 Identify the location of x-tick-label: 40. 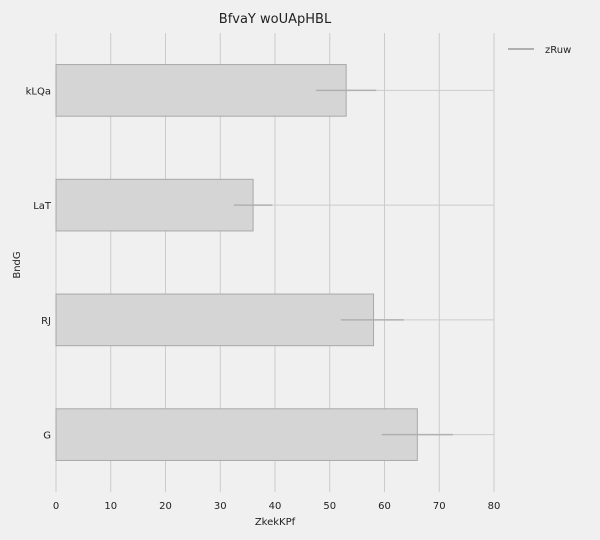
(275, 506).